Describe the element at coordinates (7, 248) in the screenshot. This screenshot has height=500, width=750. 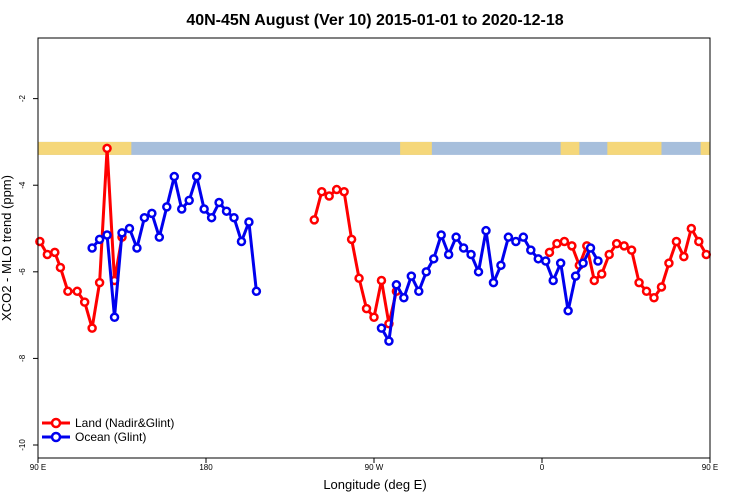
I see `y-axis-label: XCO2 - MLO trend (ppm)` at that location.